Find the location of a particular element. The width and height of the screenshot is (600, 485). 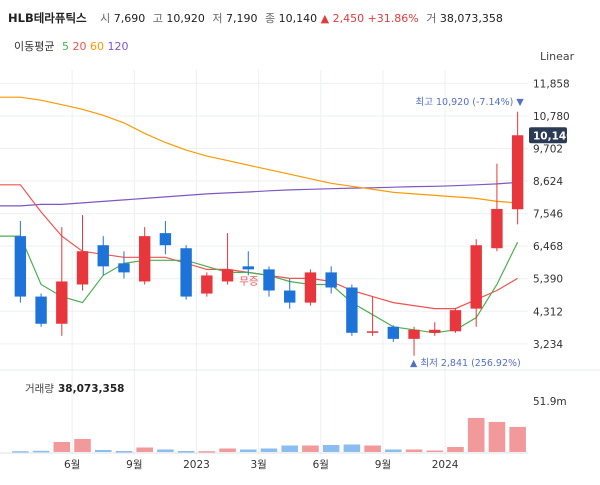

close-value: 10,140 is located at coordinates (298, 18).